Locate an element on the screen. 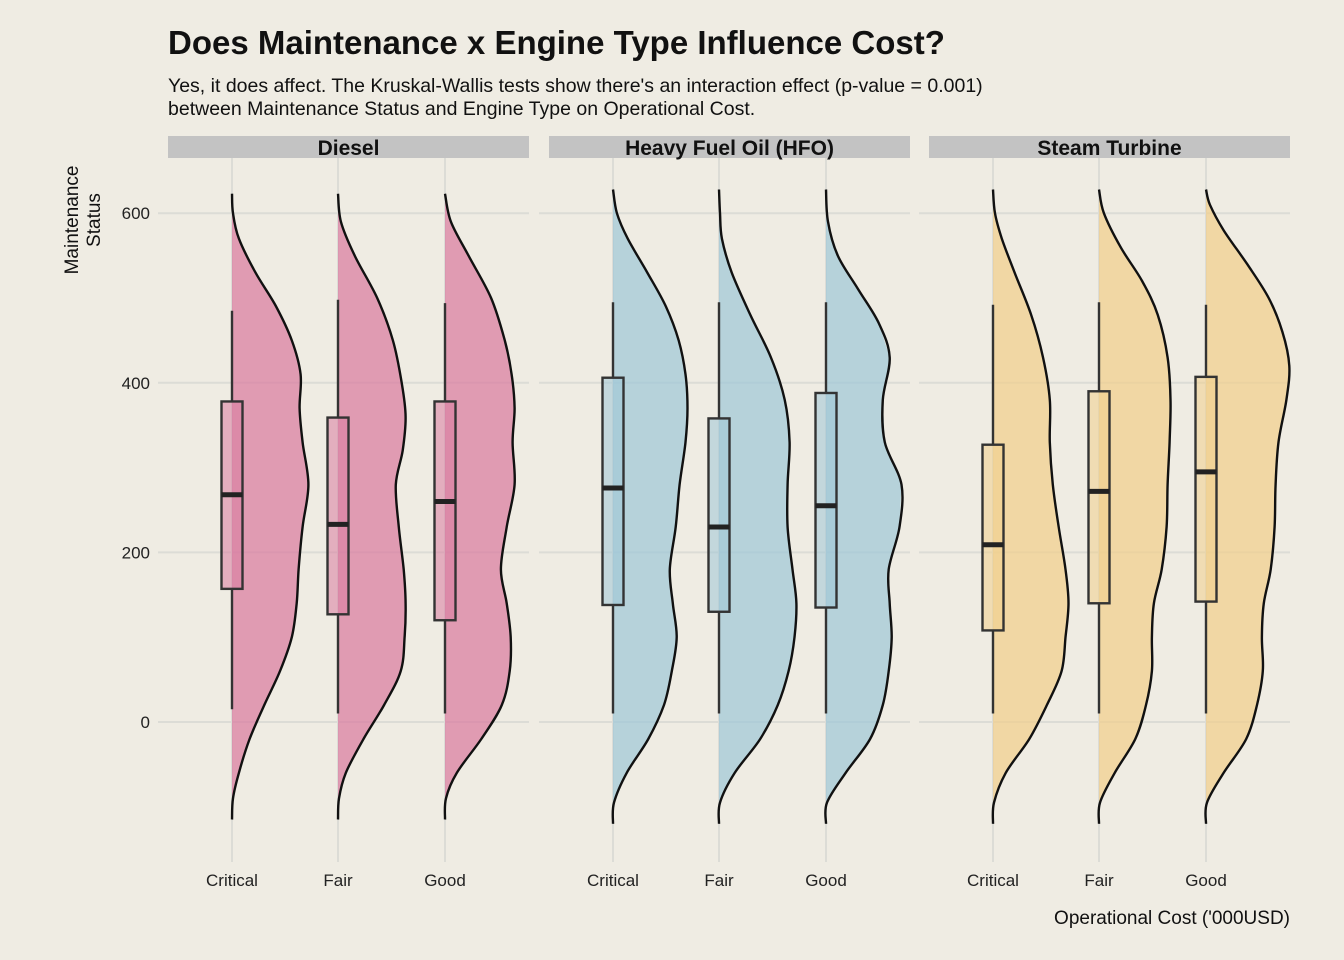 This screenshot has width=1344, height=960. y-tick-label-0: 0 is located at coordinates (145, 722).